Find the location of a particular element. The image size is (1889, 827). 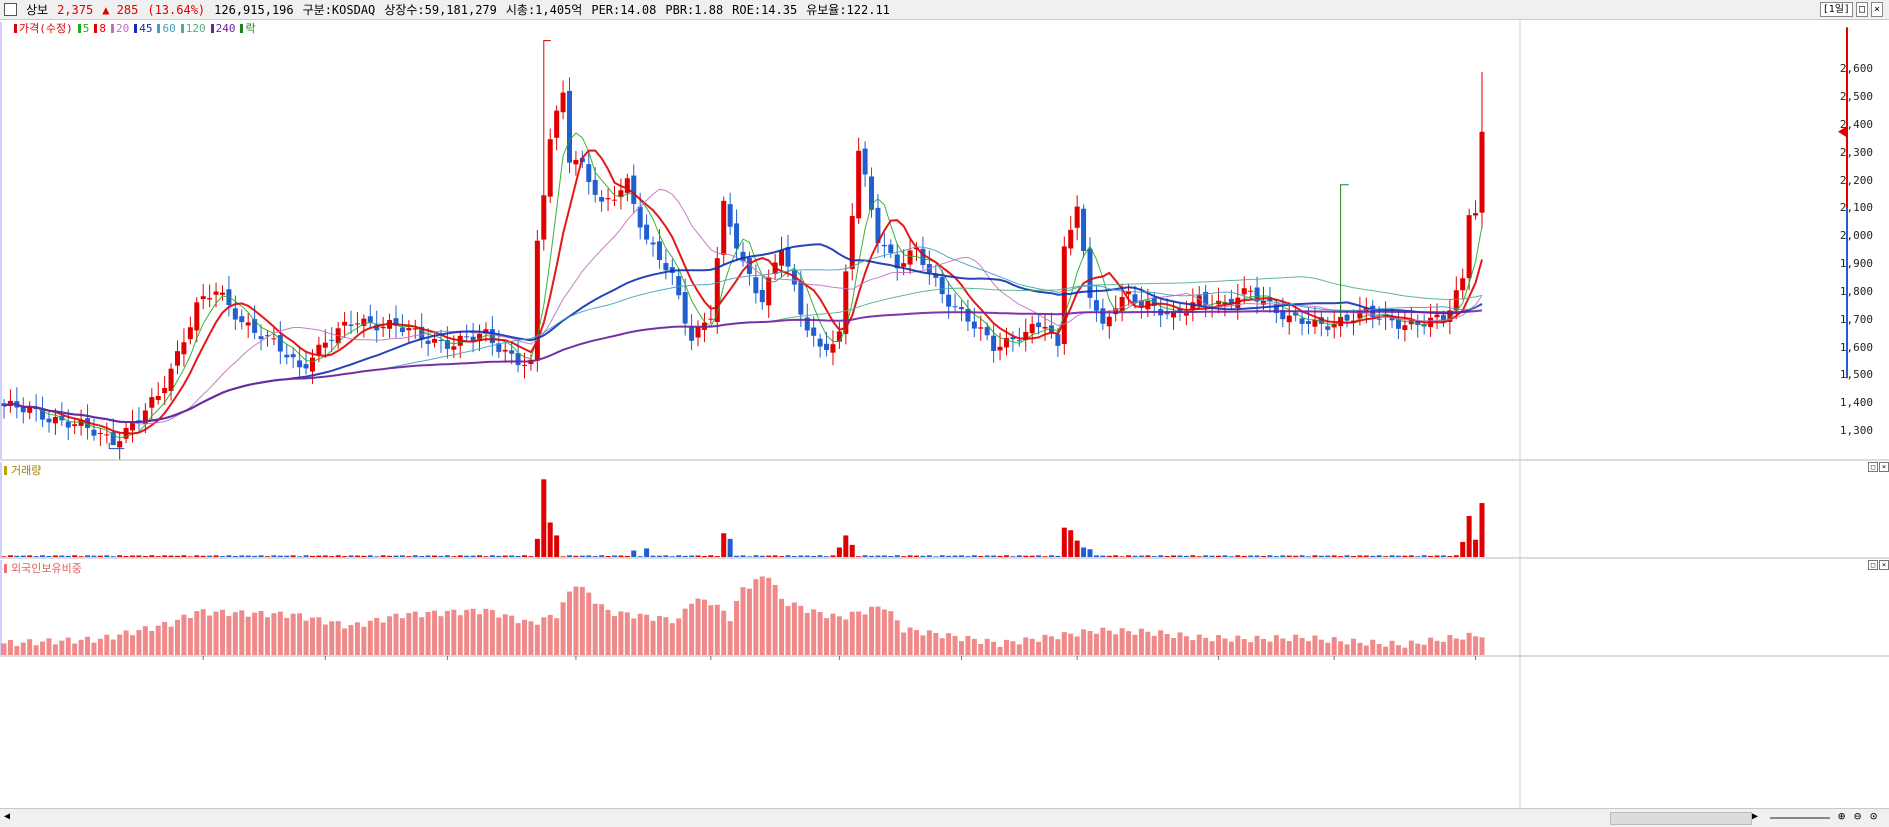

legend-item: 가격(수정) is located at coordinates (43, 28).